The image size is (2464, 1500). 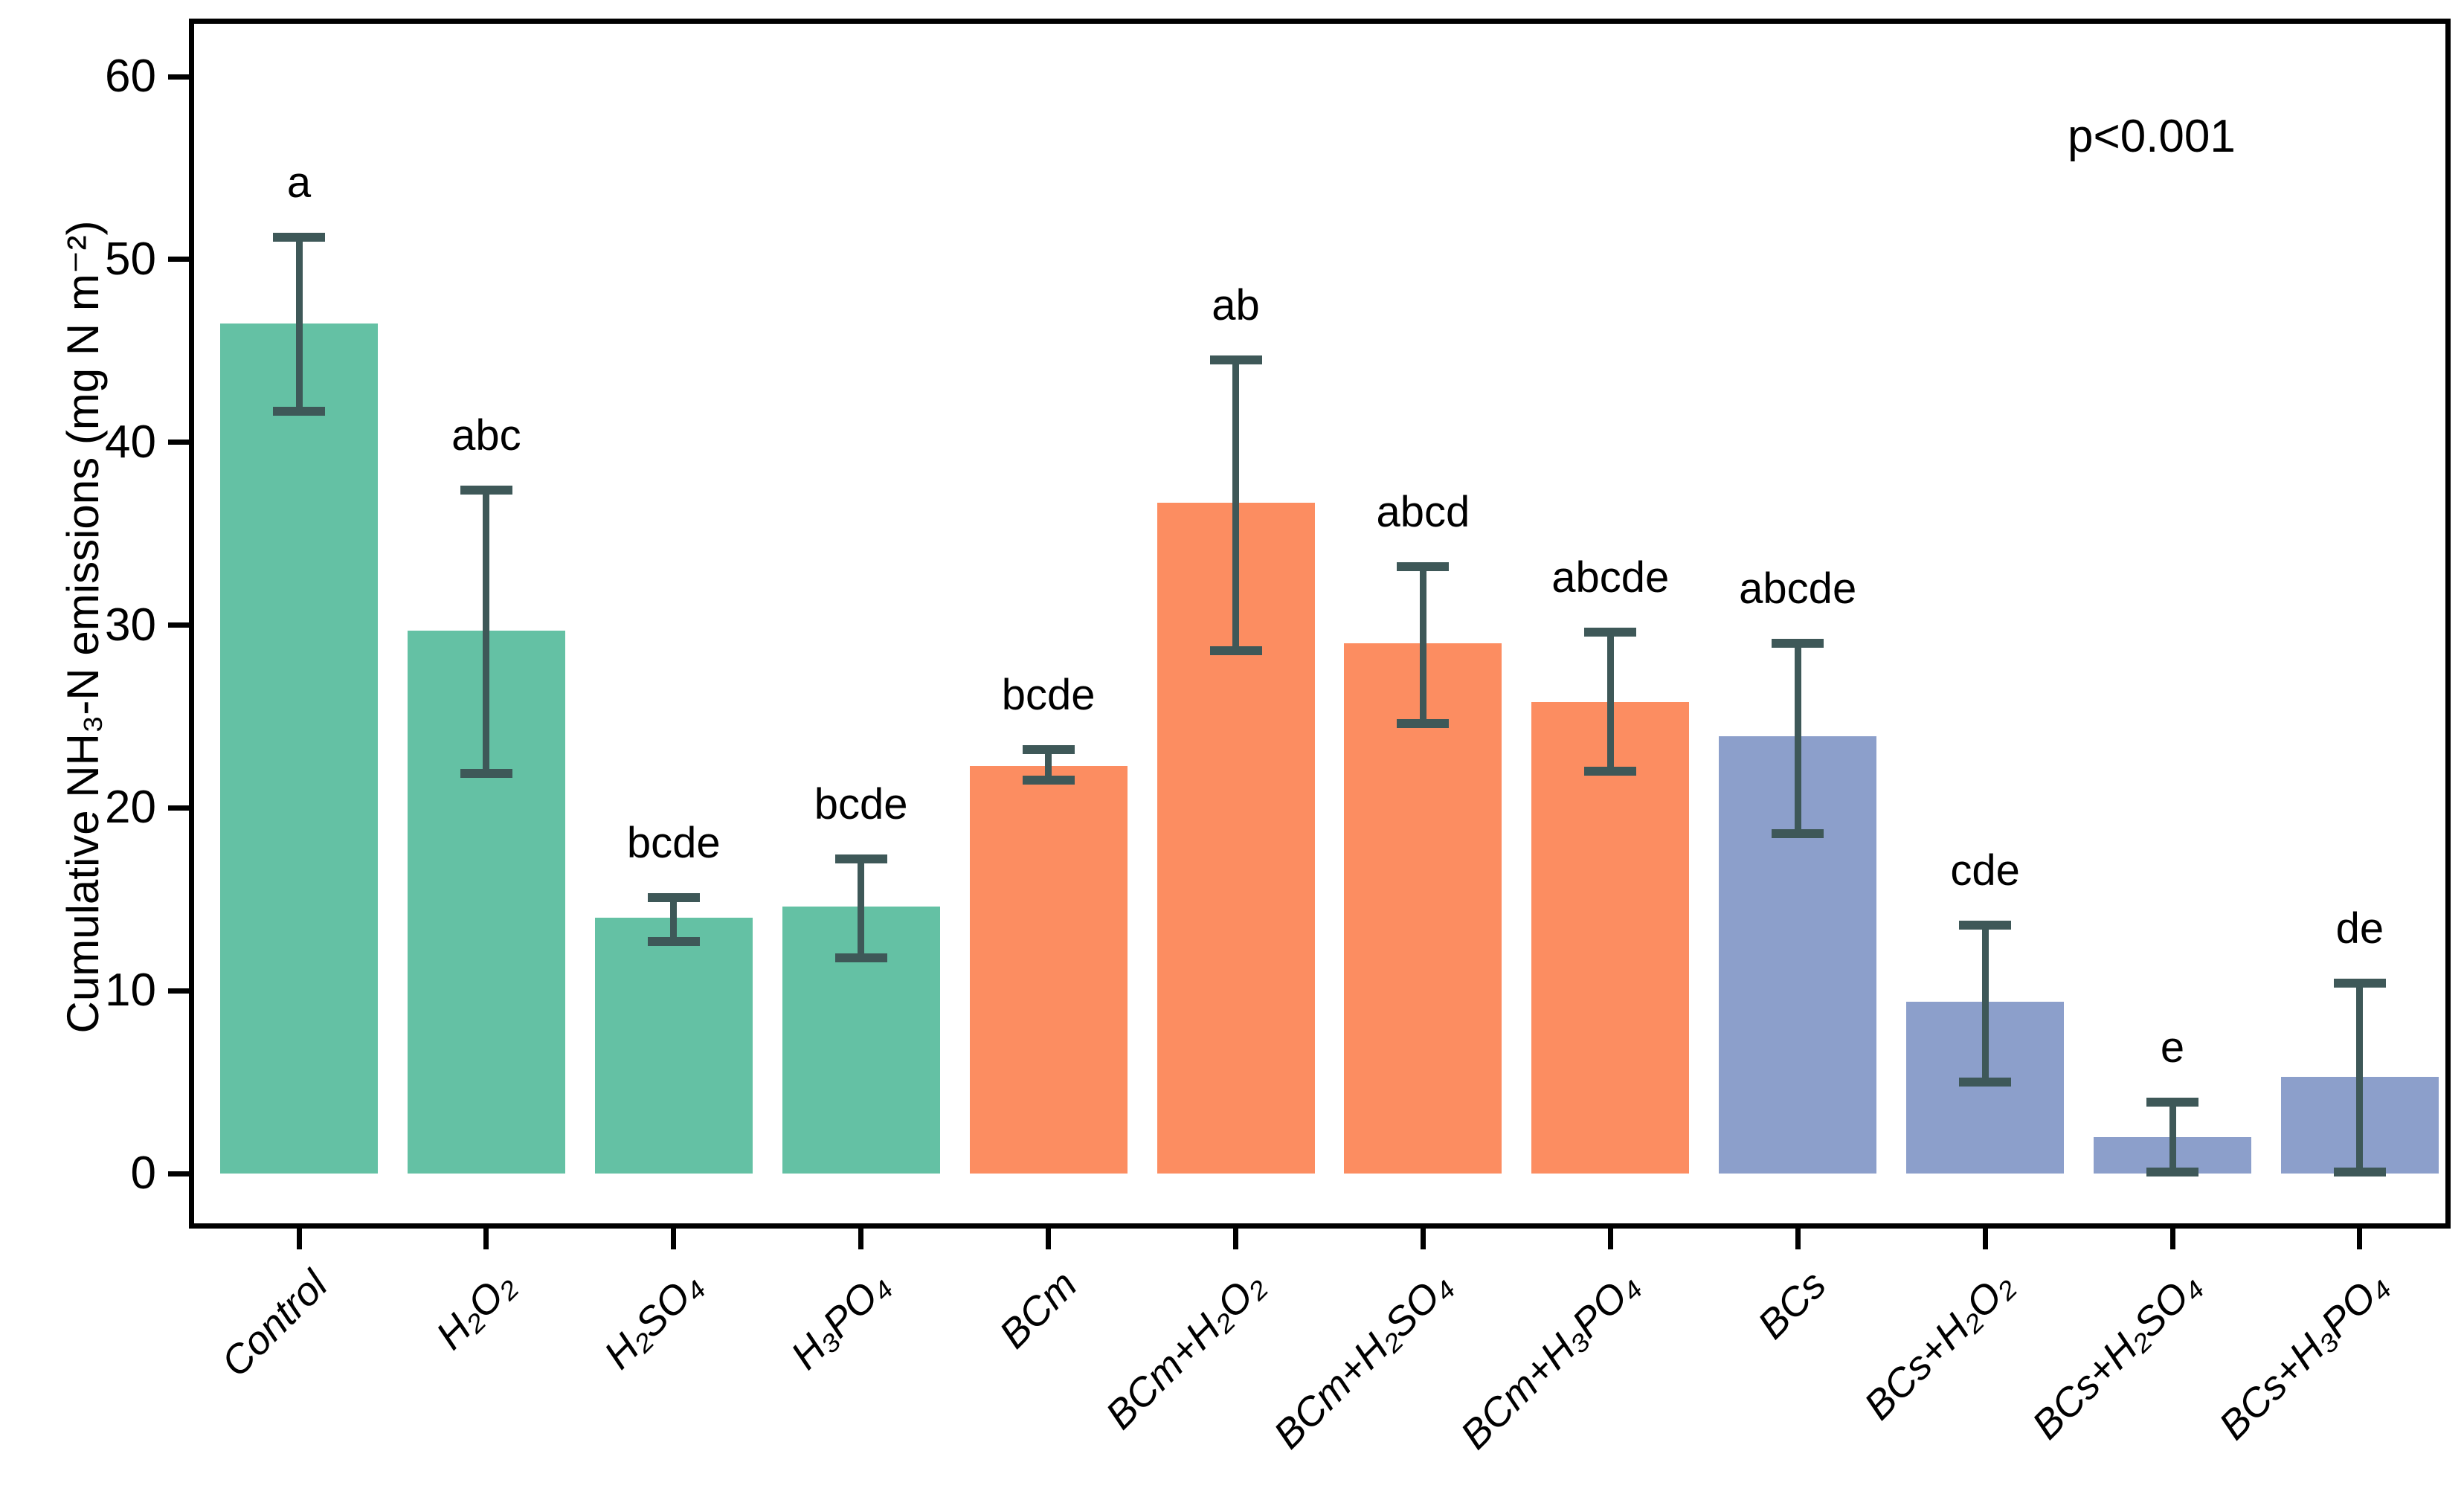 I want to click on x-tick-label-text: H₂SO₄, so click(x=653, y=1320).